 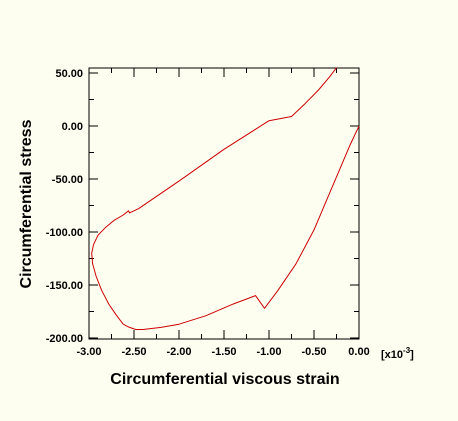 I want to click on x-tick-label: -2.50, so click(x=133, y=352).